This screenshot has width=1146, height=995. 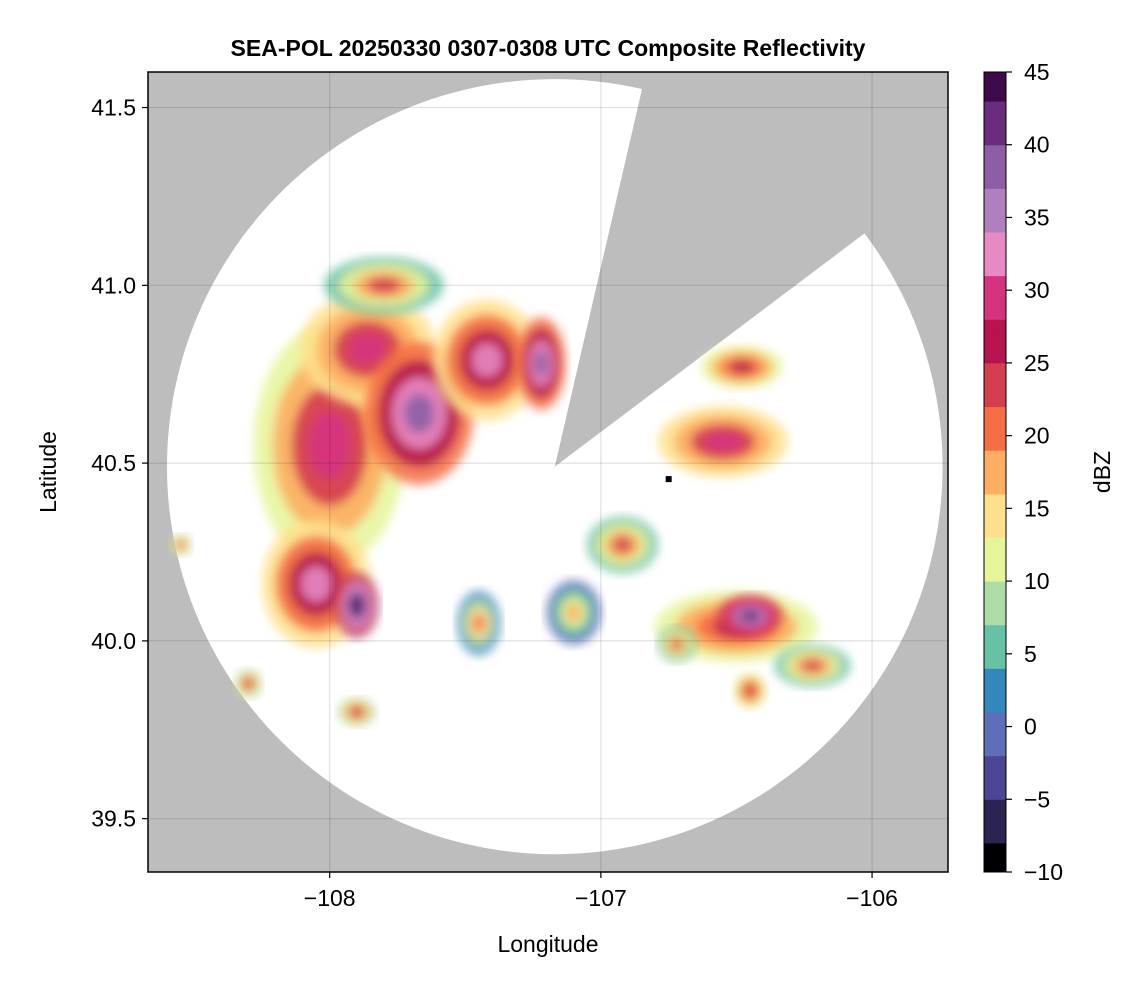 What do you see at coordinates (330, 898) in the screenshot?
I see `x-tick-label: −108` at bounding box center [330, 898].